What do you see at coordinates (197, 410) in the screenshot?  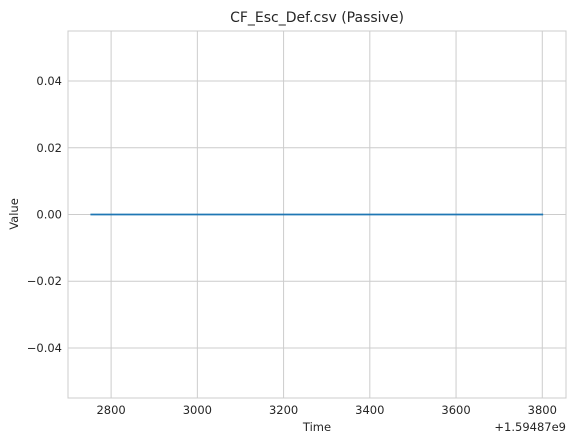 I see `x-tick-label: 3000` at bounding box center [197, 410].